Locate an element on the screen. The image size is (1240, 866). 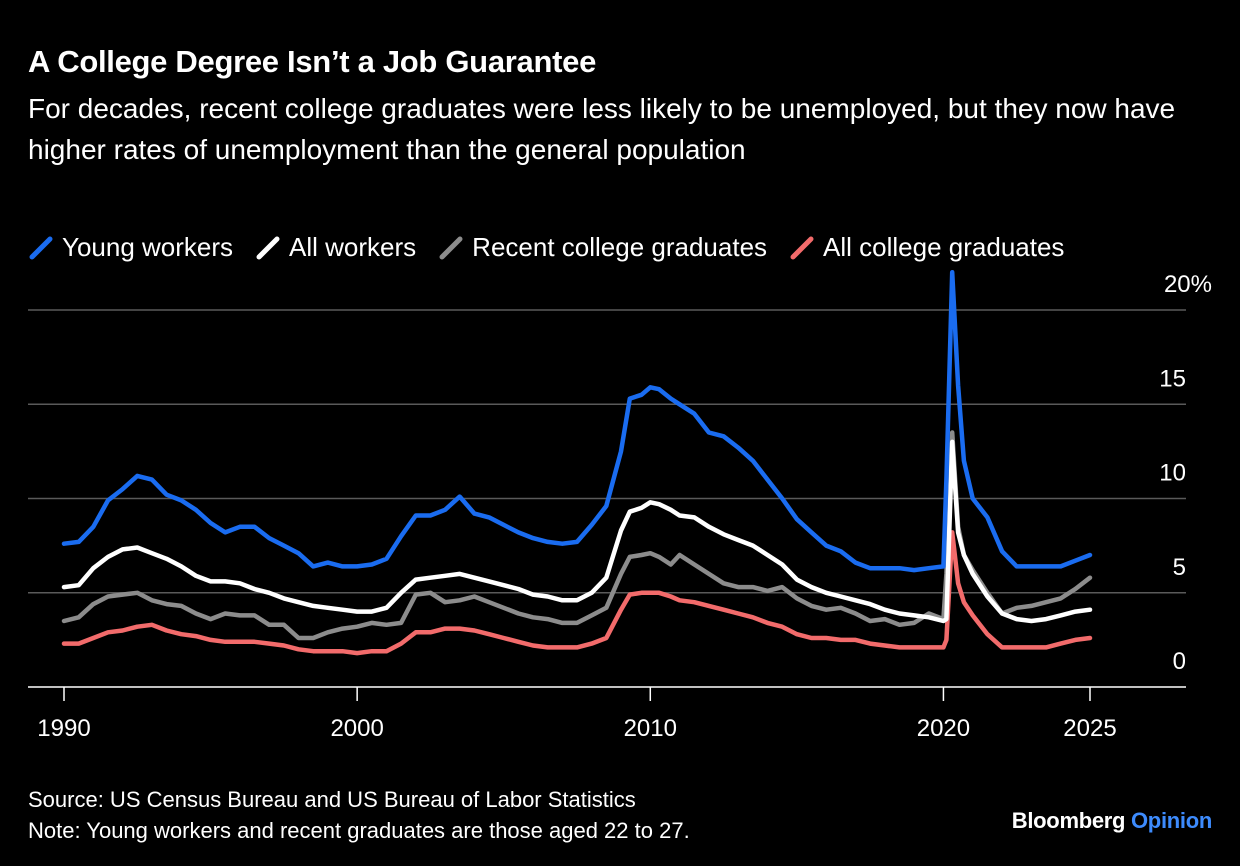
y-tick-label-15: 15 is located at coordinates (1172, 378).